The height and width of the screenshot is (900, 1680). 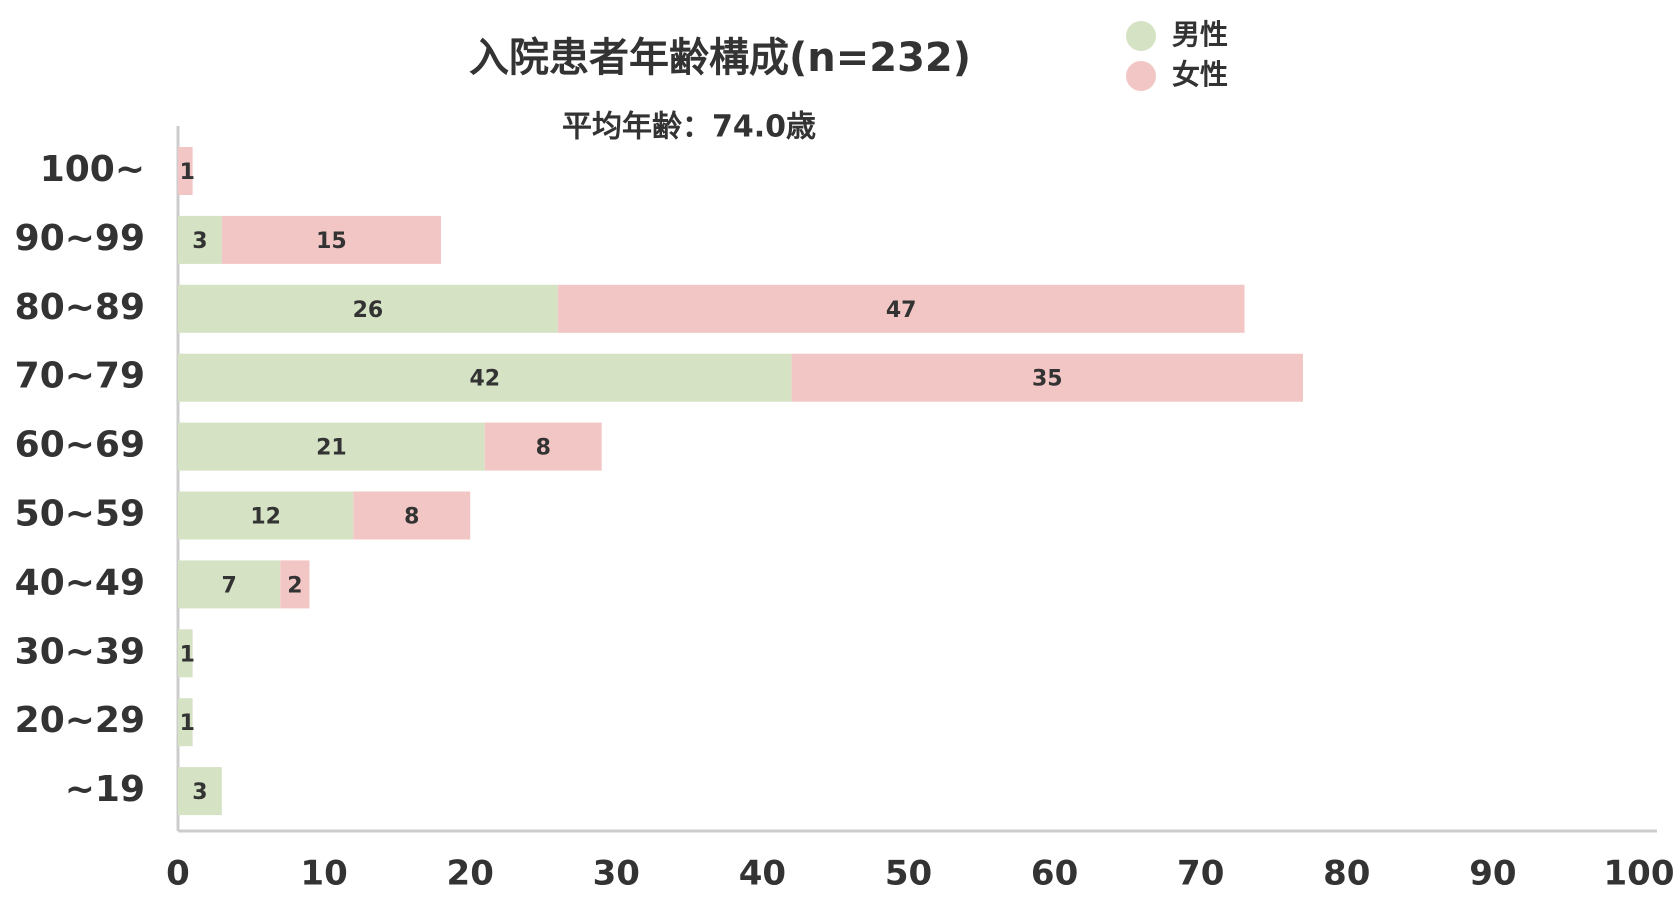 I want to click on legend-label: 女性, so click(x=1200, y=74).